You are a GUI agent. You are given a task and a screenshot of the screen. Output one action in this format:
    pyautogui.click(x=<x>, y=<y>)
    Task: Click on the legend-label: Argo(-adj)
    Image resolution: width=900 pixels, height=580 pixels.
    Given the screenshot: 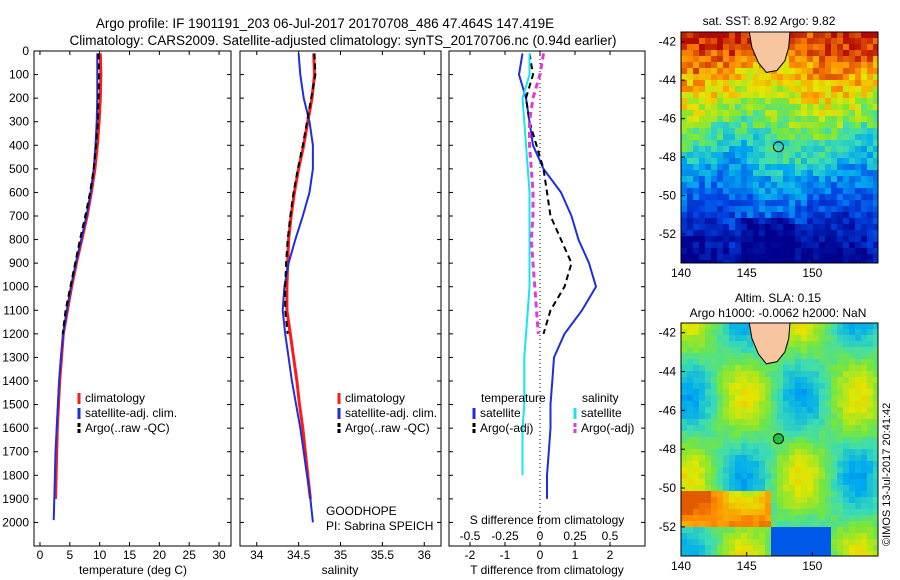 What is the action you would take?
    pyautogui.click(x=607, y=428)
    